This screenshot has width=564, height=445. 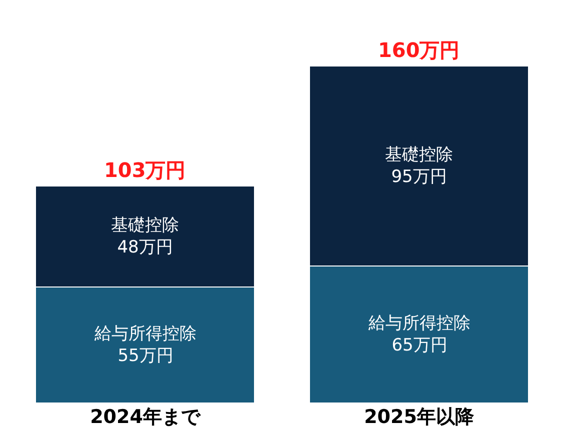 I want to click on series-label: 給与所得控除, so click(x=145, y=334).